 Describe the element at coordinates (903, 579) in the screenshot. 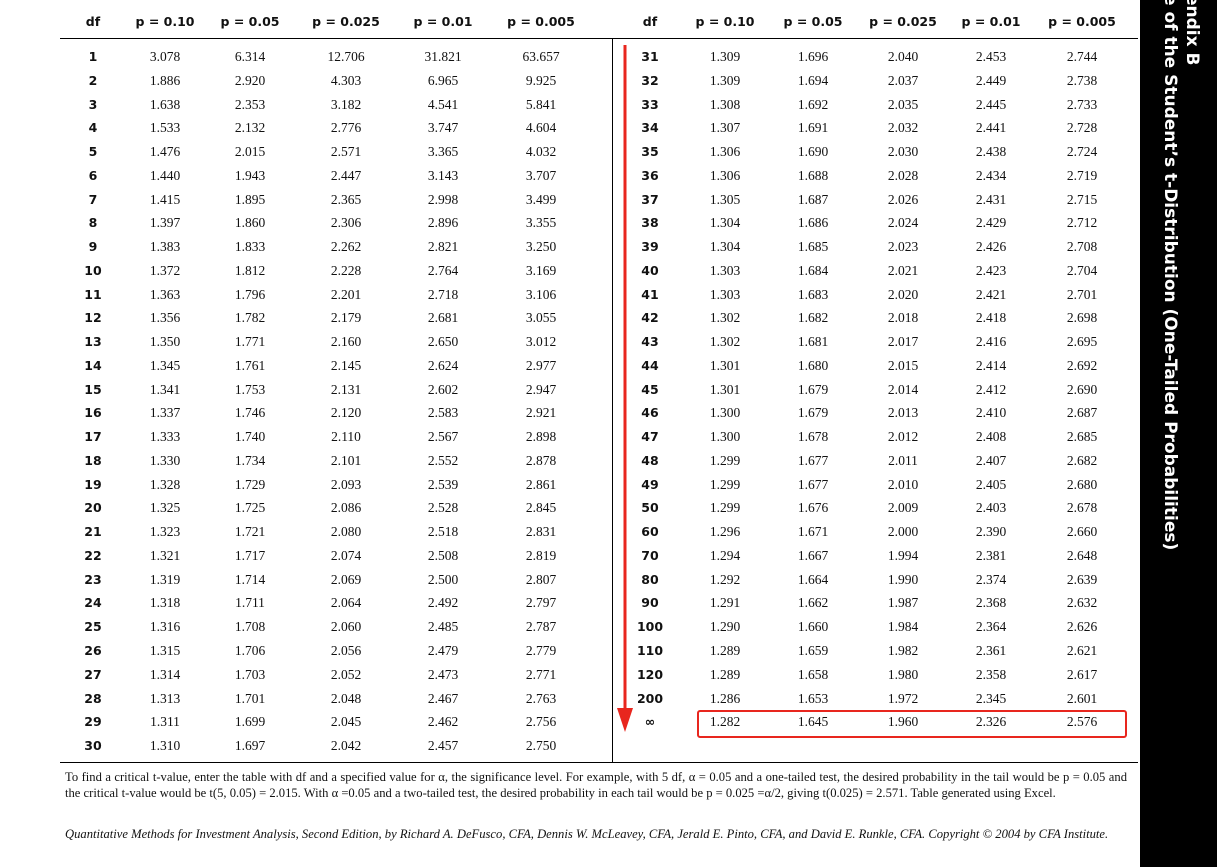

I see `value-cell: 1.990` at that location.